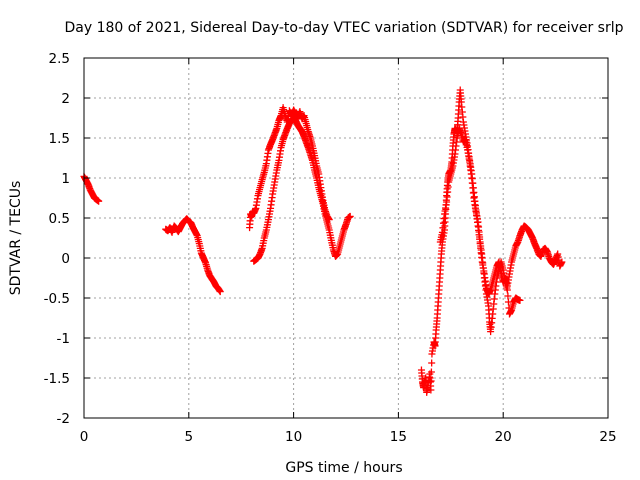  I want to click on x-tick-label: 25, so click(607, 437).